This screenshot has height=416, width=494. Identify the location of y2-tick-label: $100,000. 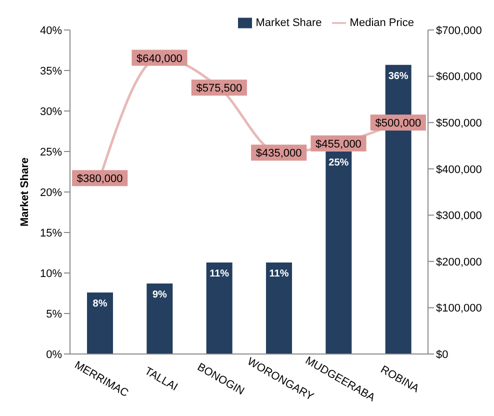
(459, 308).